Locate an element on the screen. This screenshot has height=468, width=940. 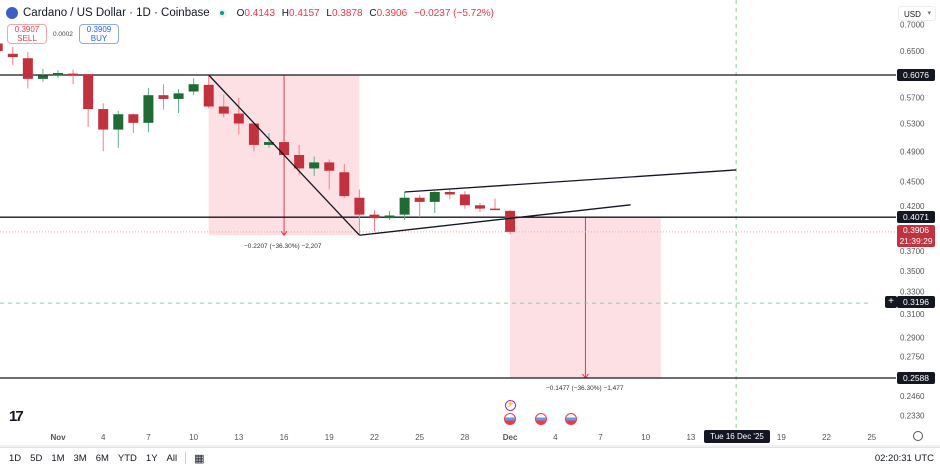
bottom-toolbar: 1D 5D 1M 3M 6M YTD 1Y All ▦ 02:20:31 UTC is located at coordinates (470, 457).